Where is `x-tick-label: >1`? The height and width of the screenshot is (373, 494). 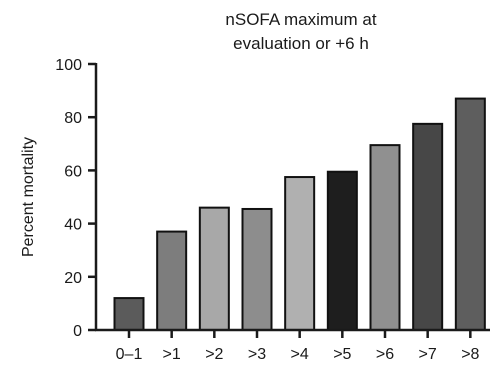
x-tick-label: >1 is located at coordinates (172, 354).